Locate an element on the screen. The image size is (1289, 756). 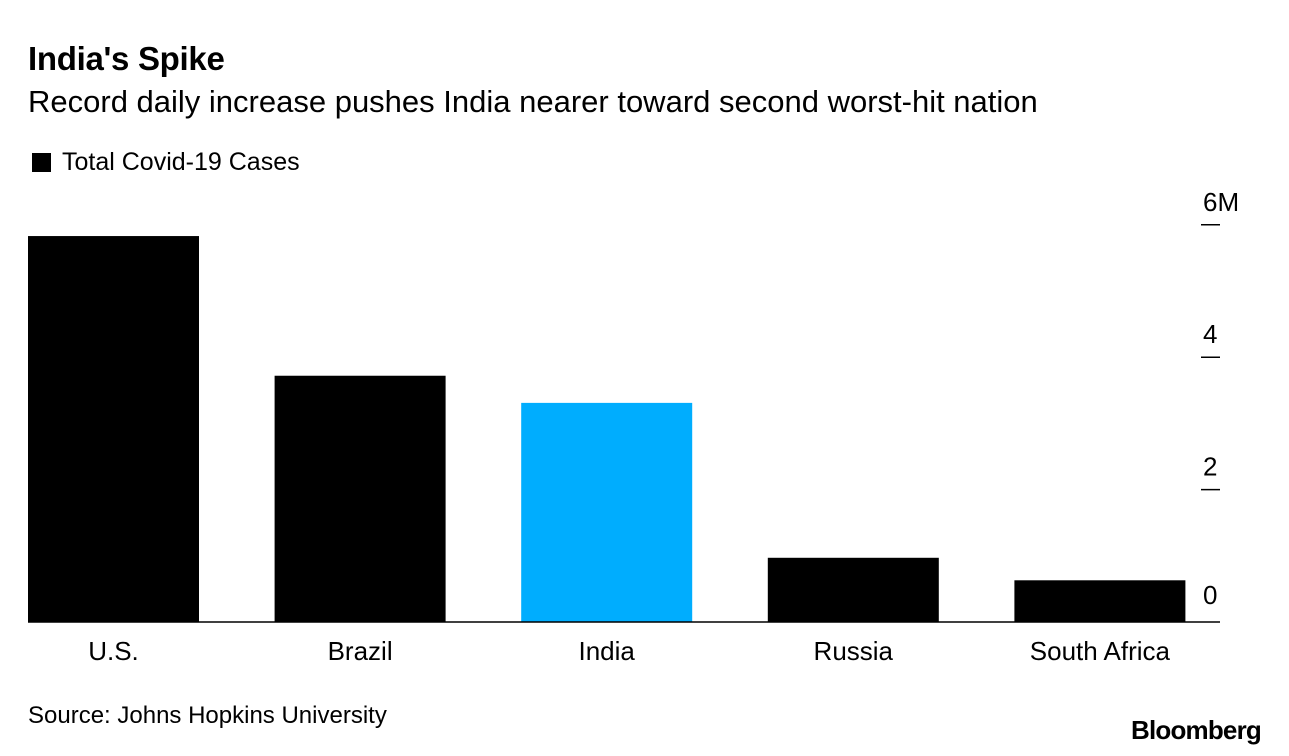
x-tick-label: Russia is located at coordinates (854, 651).